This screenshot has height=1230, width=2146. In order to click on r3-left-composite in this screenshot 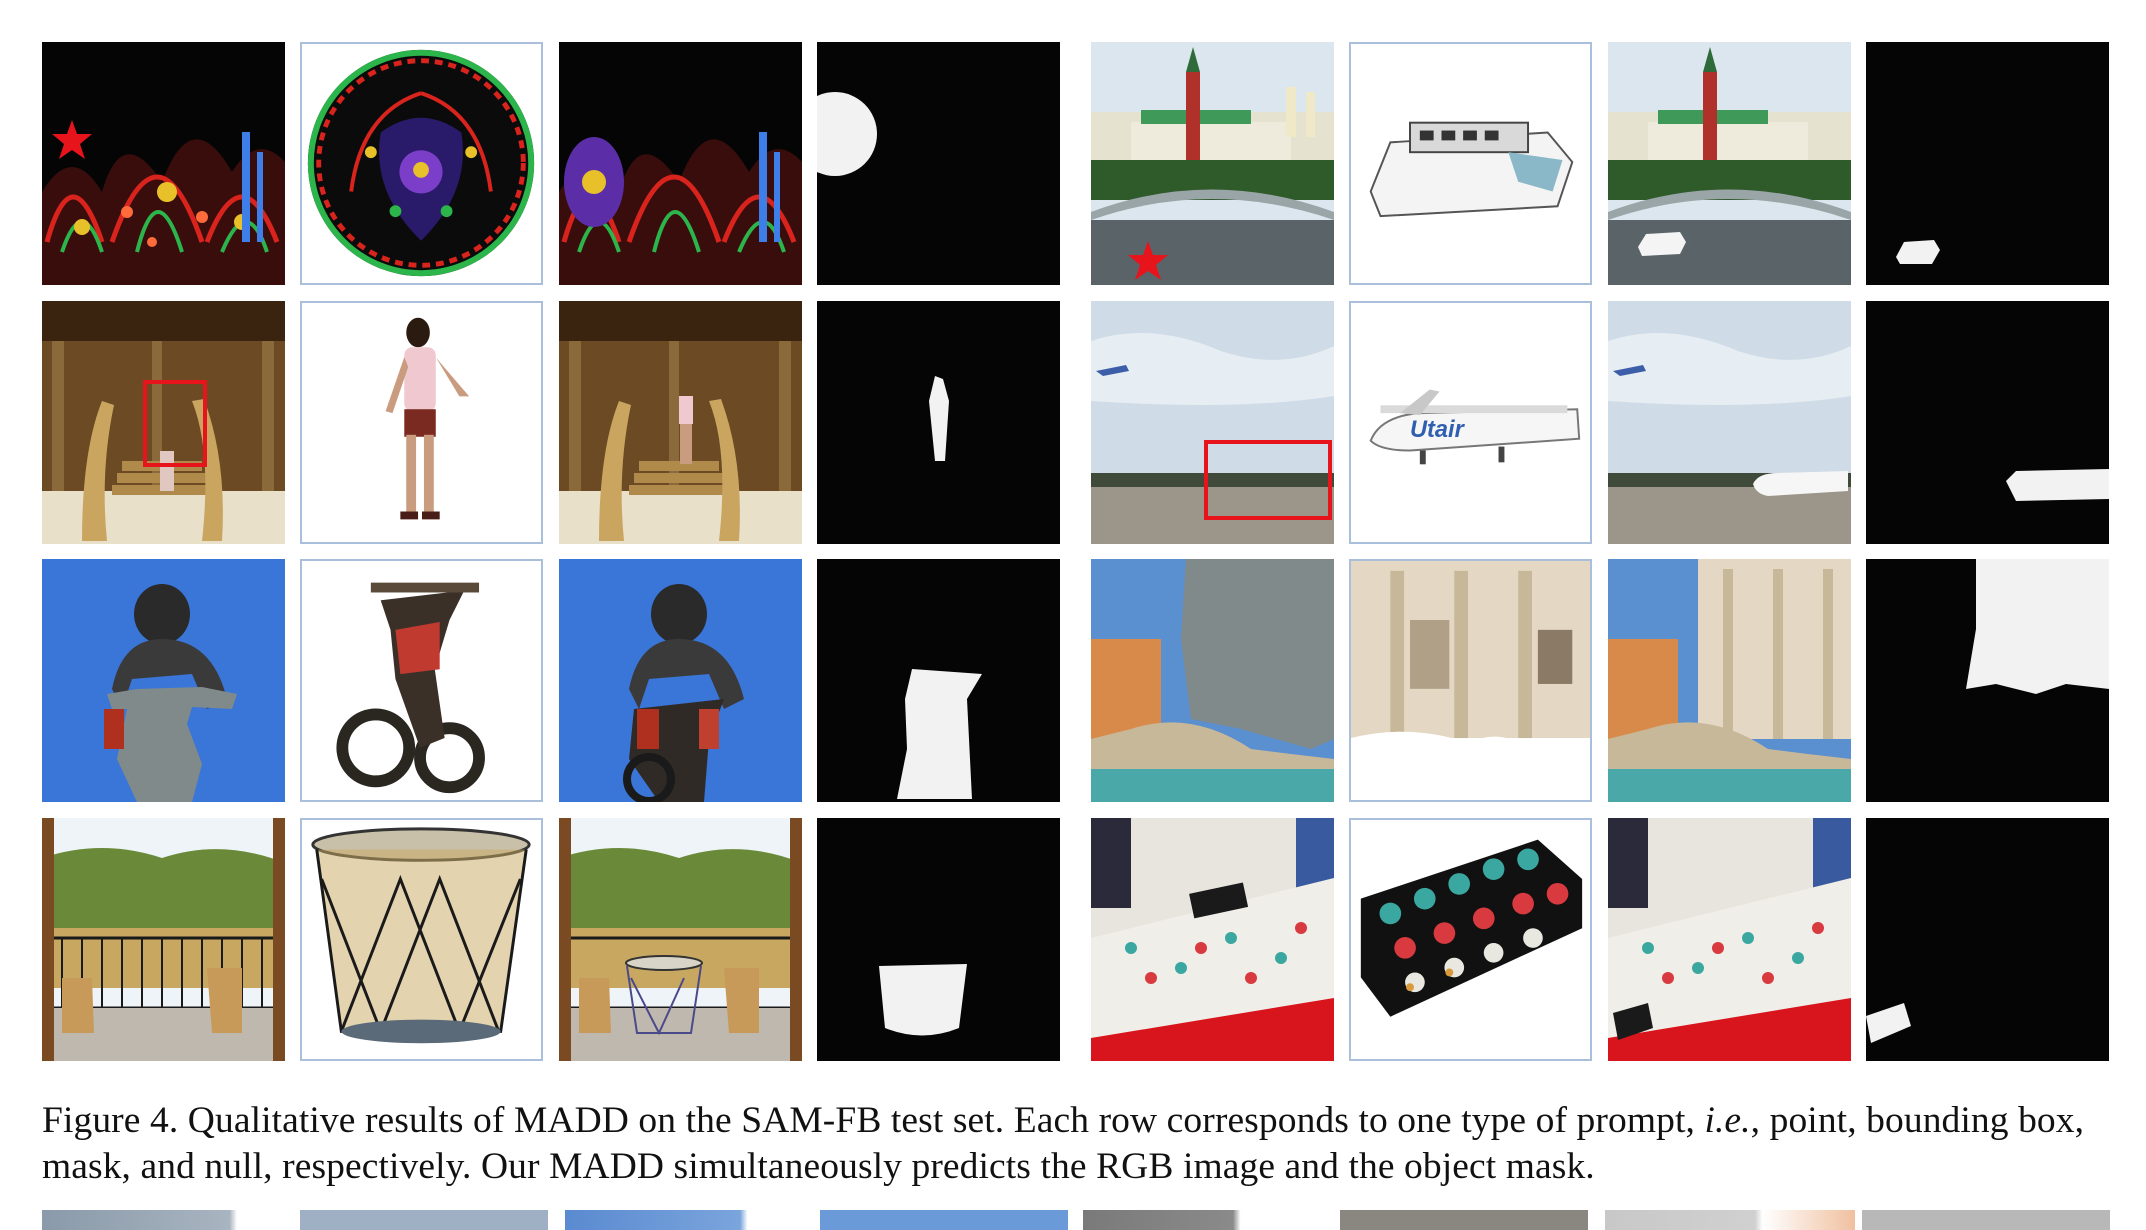, I will do `click(680, 680)`.